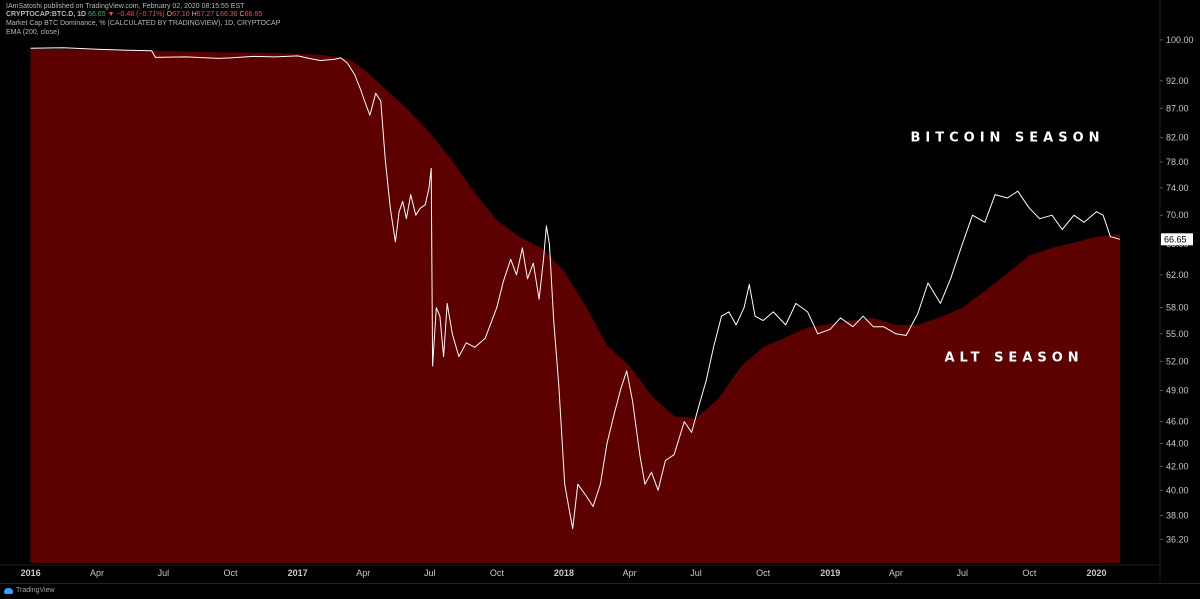 The width and height of the screenshot is (1200, 599). I want to click on last-value-label: 66.65, so click(1175, 239).